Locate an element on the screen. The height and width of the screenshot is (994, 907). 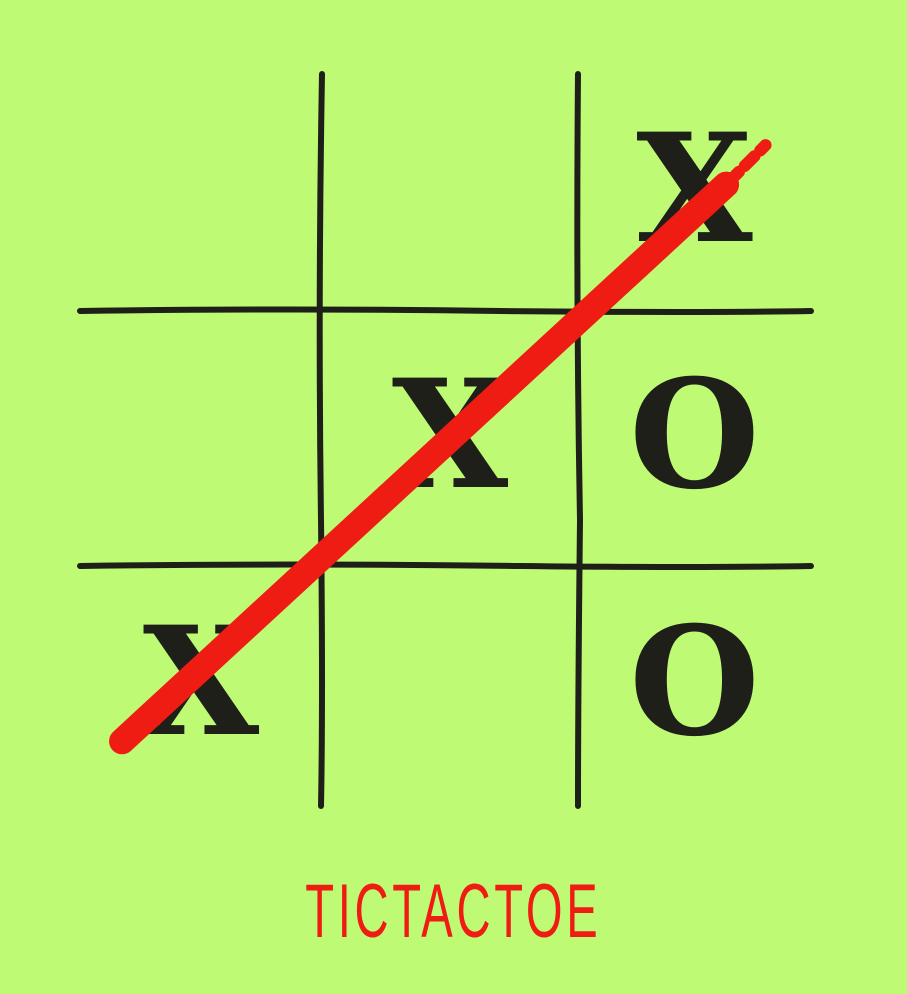
cell-r2-c3: O is located at coordinates (694, 438).